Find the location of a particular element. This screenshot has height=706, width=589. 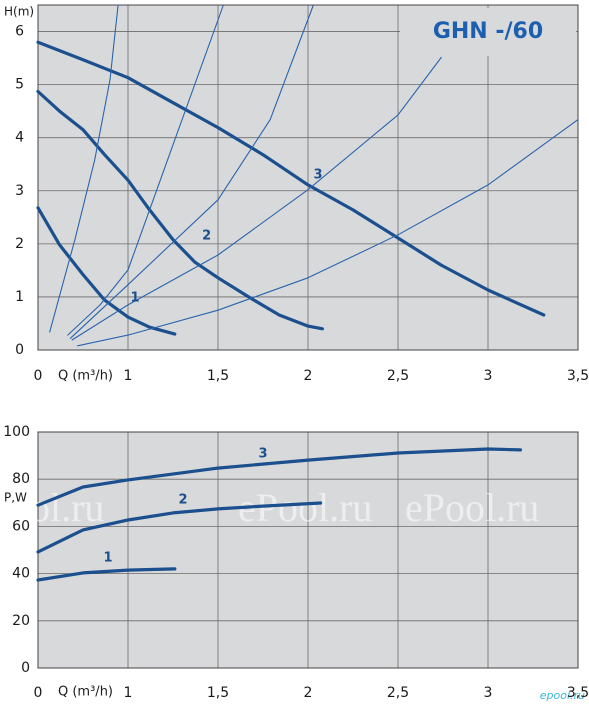

y-axis-label: H(m) is located at coordinates (19, 12).